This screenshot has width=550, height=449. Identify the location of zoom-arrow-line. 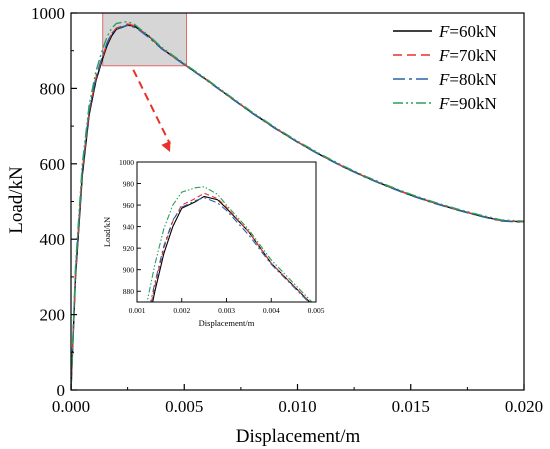
(151, 107).